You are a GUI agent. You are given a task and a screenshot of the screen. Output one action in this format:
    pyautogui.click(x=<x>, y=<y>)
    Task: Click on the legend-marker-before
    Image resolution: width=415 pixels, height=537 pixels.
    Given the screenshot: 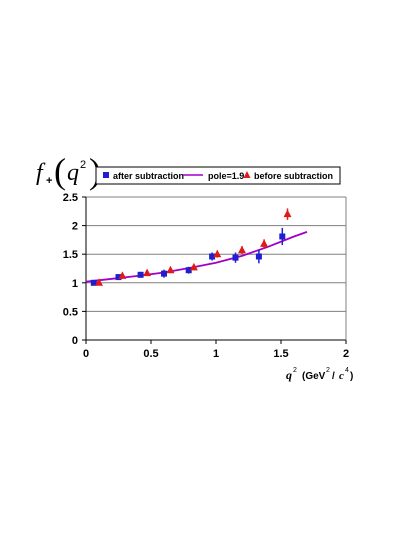 What is the action you would take?
    pyautogui.click(x=247, y=174)
    